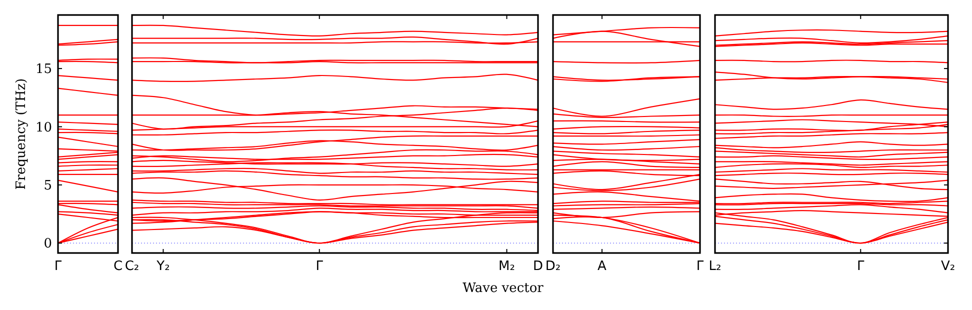 The height and width of the screenshot is (310, 972). What do you see at coordinates (163, 266) in the screenshot?
I see `x-tick-label: Y₂` at bounding box center [163, 266].